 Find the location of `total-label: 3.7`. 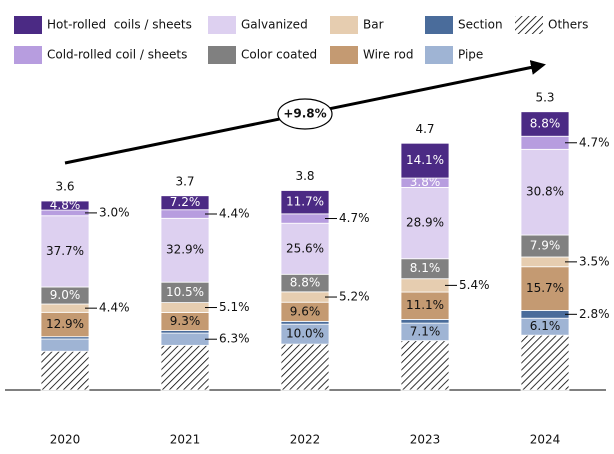

total-label: 3.7 is located at coordinates (184, 181).